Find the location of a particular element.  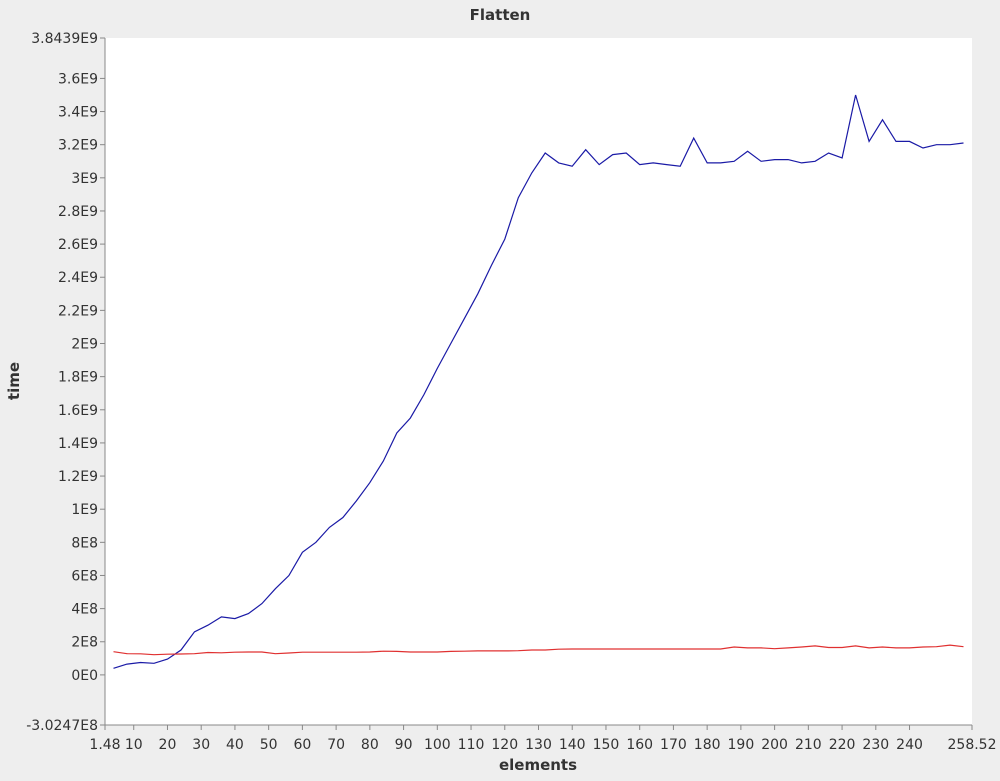

y-tick-label: 3.6E9 is located at coordinates (78, 79).